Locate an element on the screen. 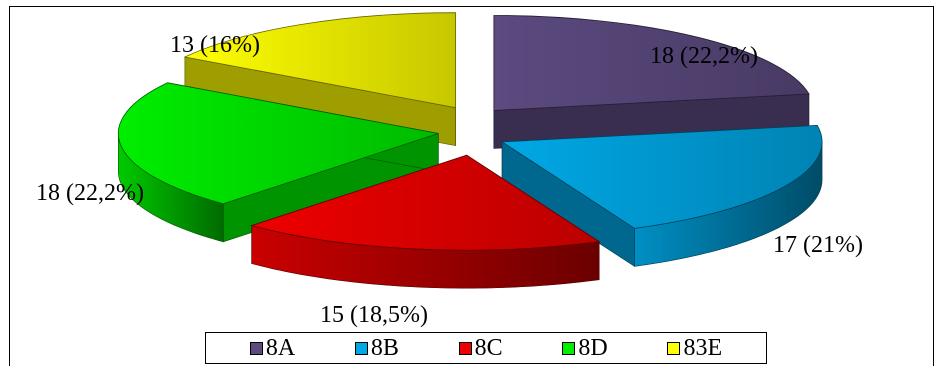  legend-label: 8C is located at coordinates (488, 348).